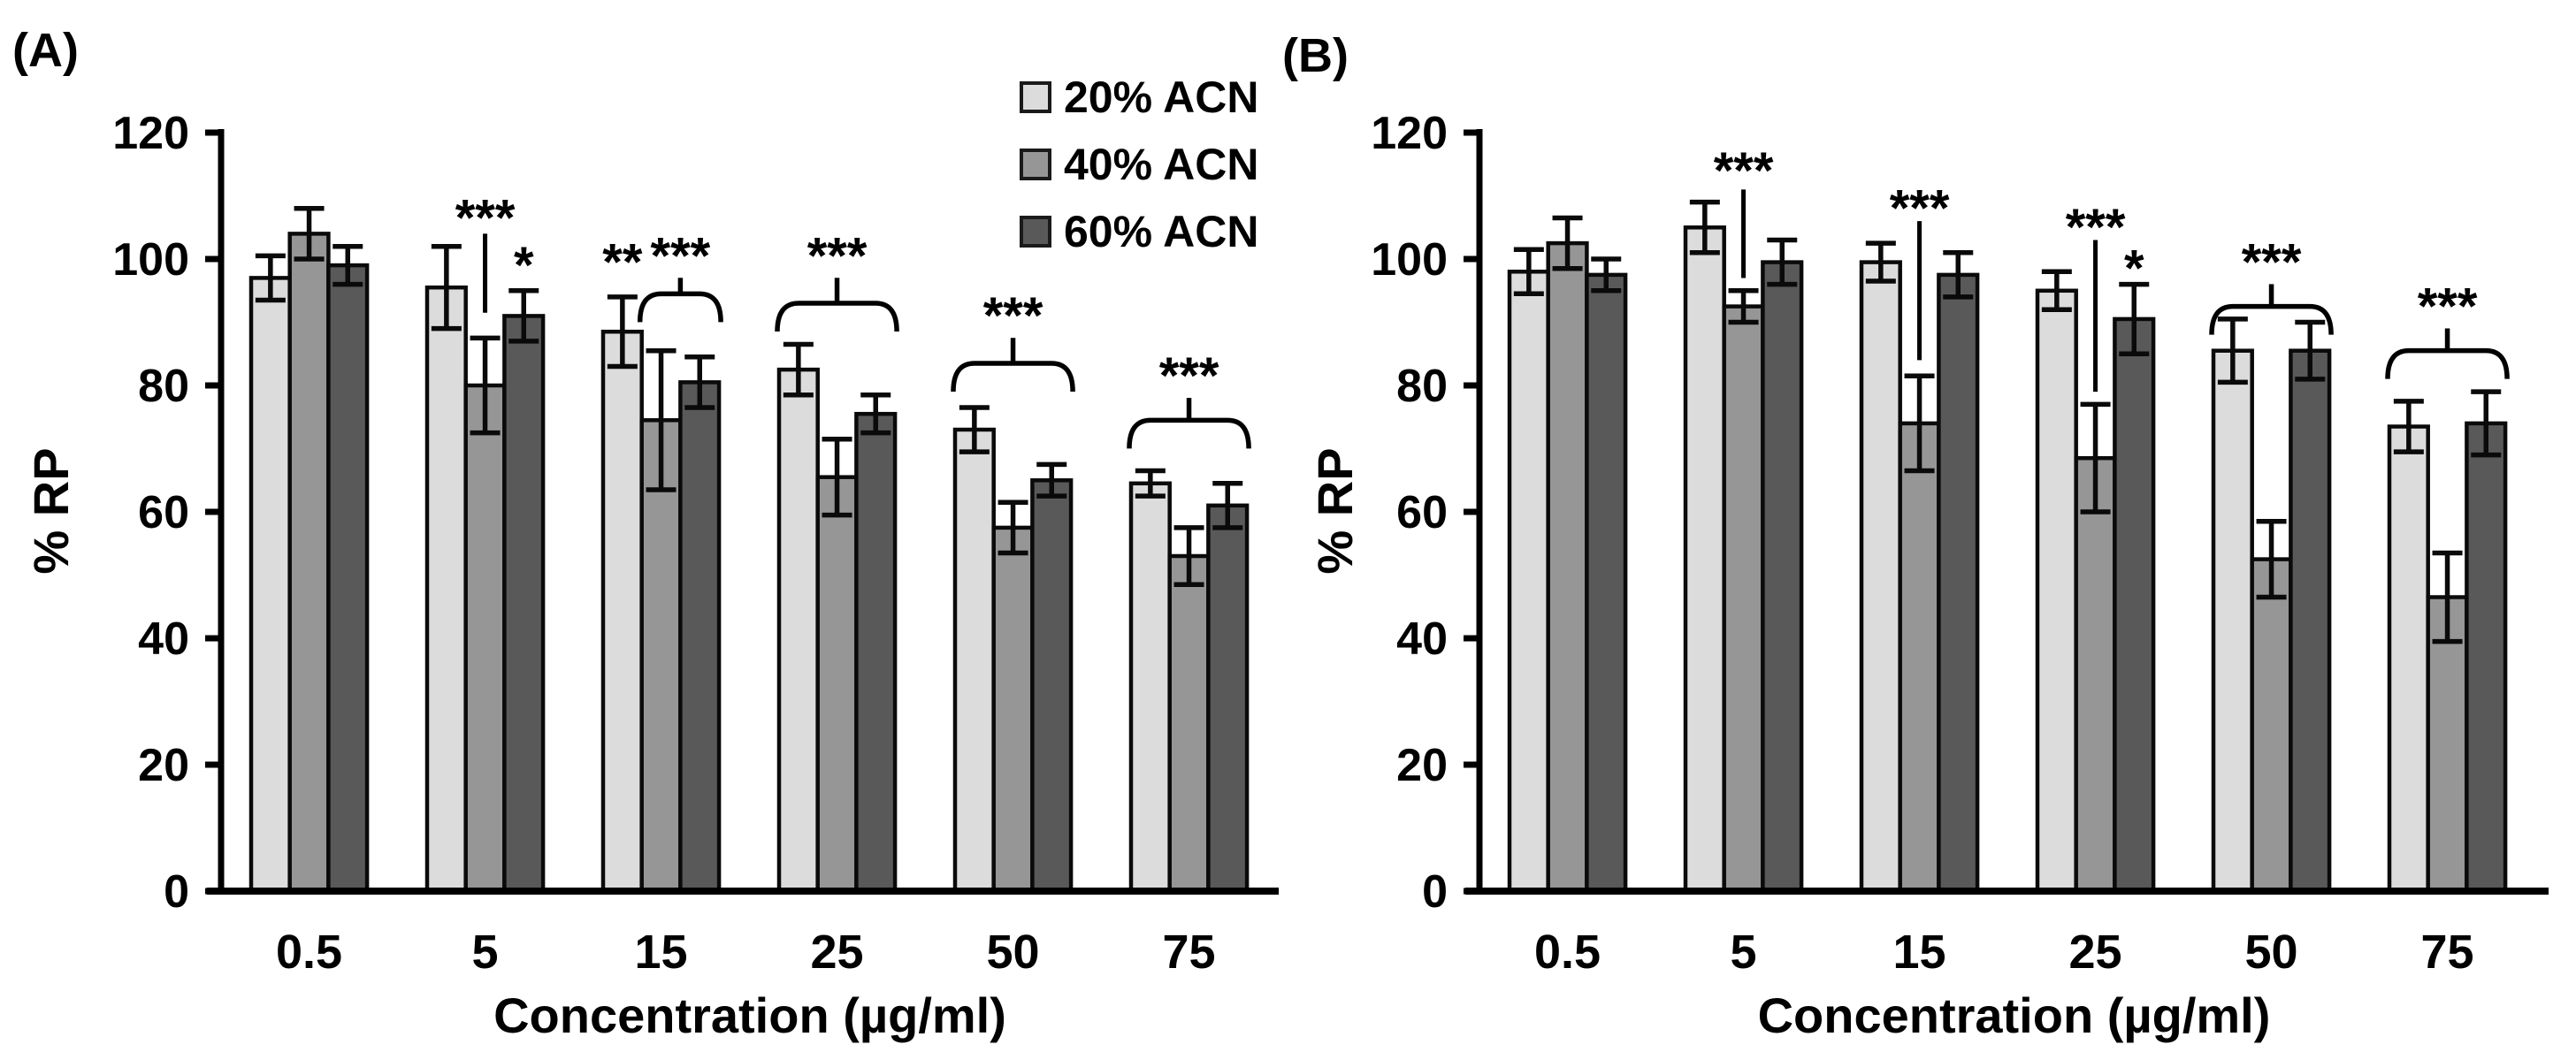 Image resolution: width=2576 pixels, height=1052 pixels. What do you see at coordinates (1139, 165) in the screenshot?
I see `legend-item-40-acn: 40% ACN` at bounding box center [1139, 165].